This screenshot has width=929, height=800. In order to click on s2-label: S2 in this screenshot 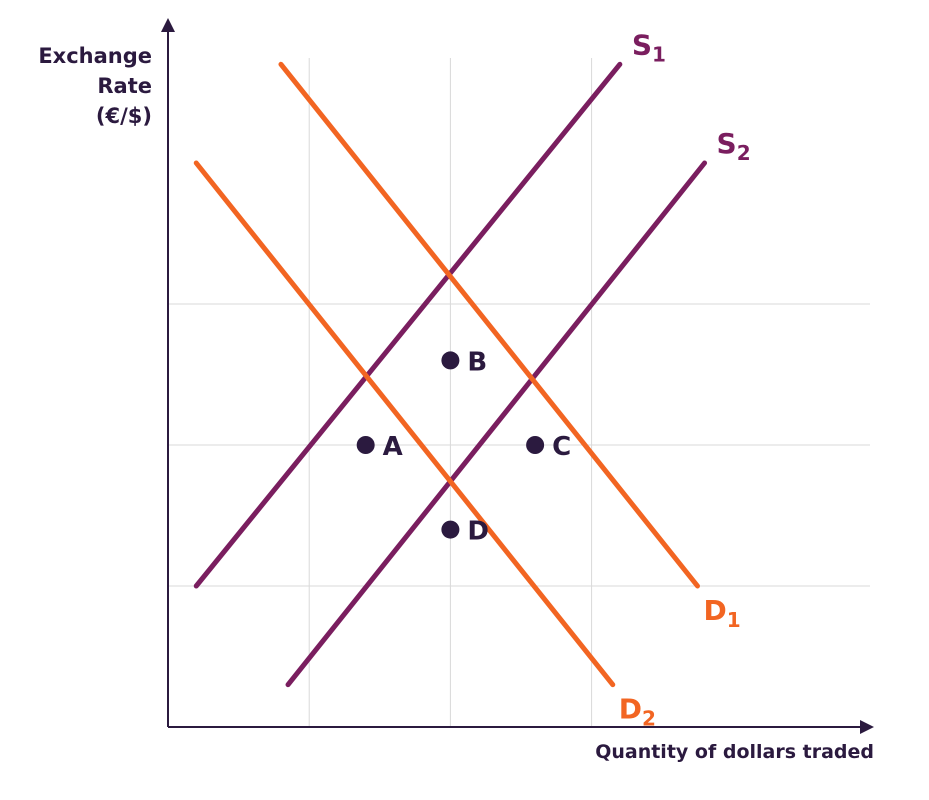, I will do `click(734, 146)`.